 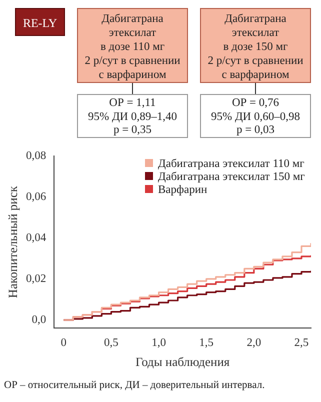 I want to click on x-tick-label: 1,5, so click(x=206, y=343).